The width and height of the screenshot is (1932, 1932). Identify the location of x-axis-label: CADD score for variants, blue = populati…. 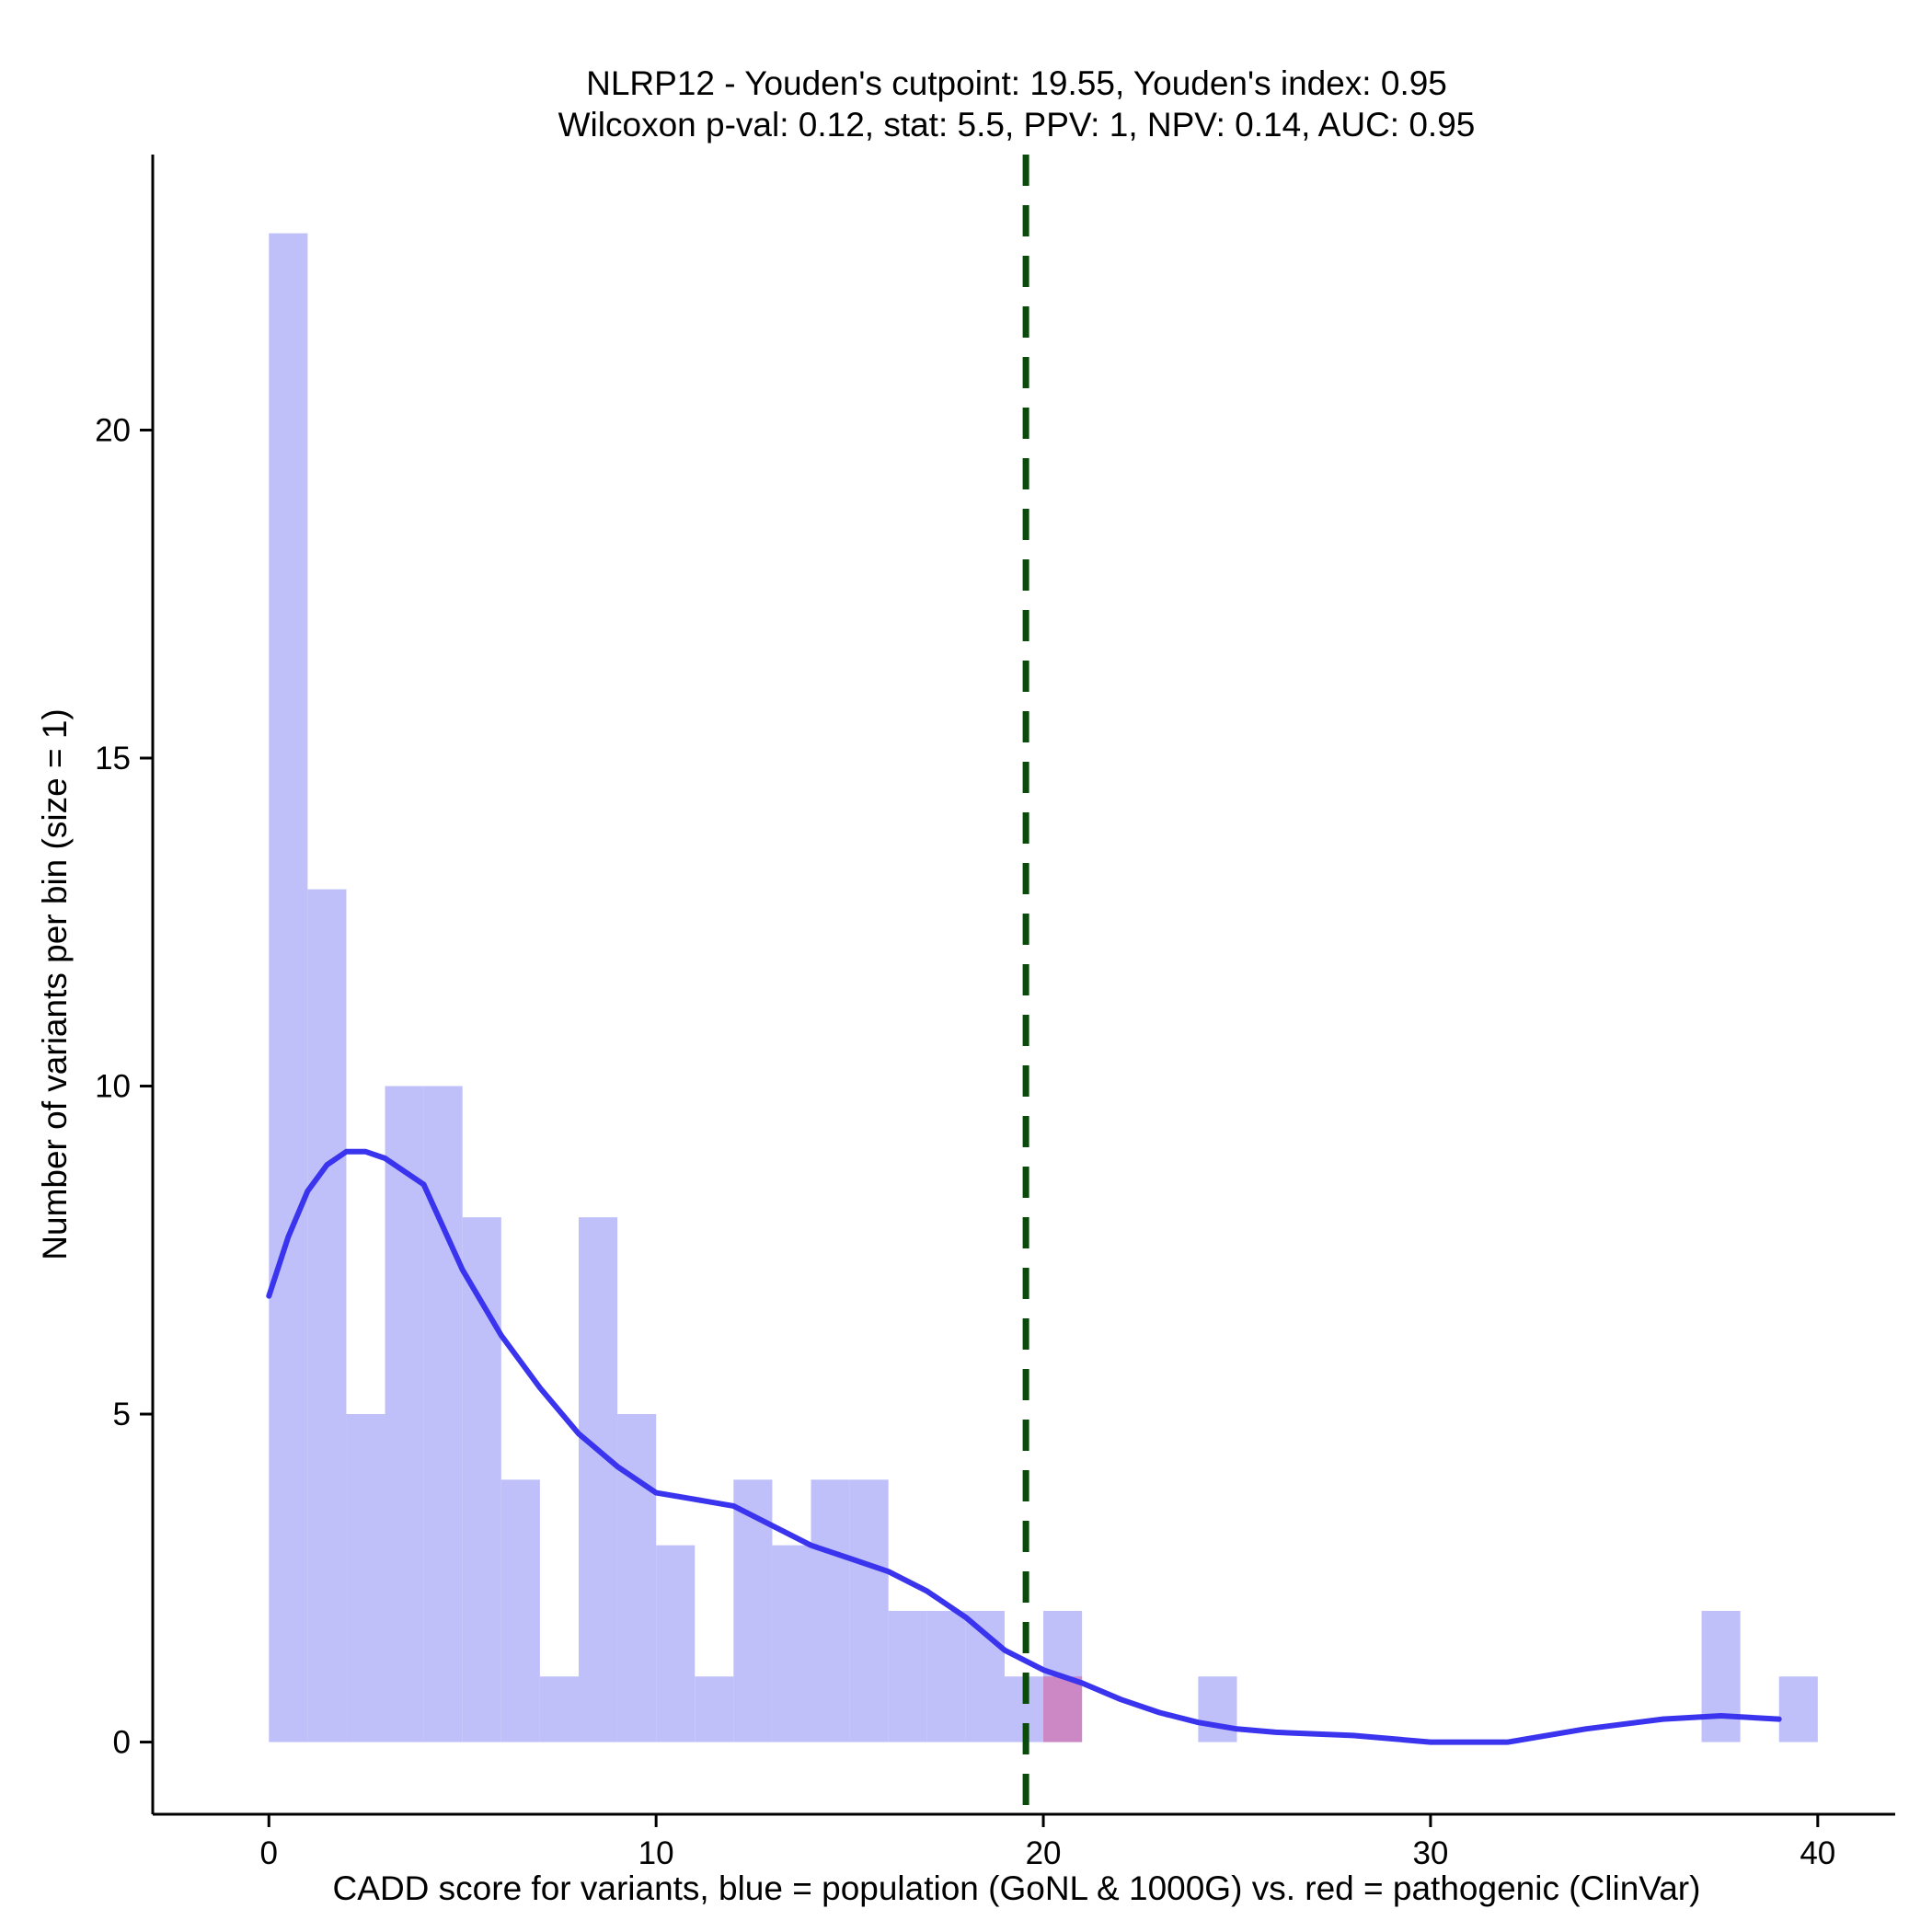
(1017, 1888).